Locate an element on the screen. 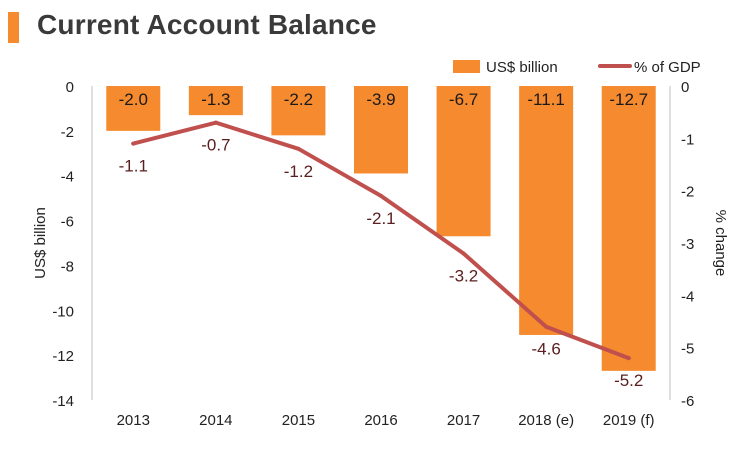 This screenshot has width=750, height=451. y-tick-label-left: -14 is located at coordinates (63, 401).